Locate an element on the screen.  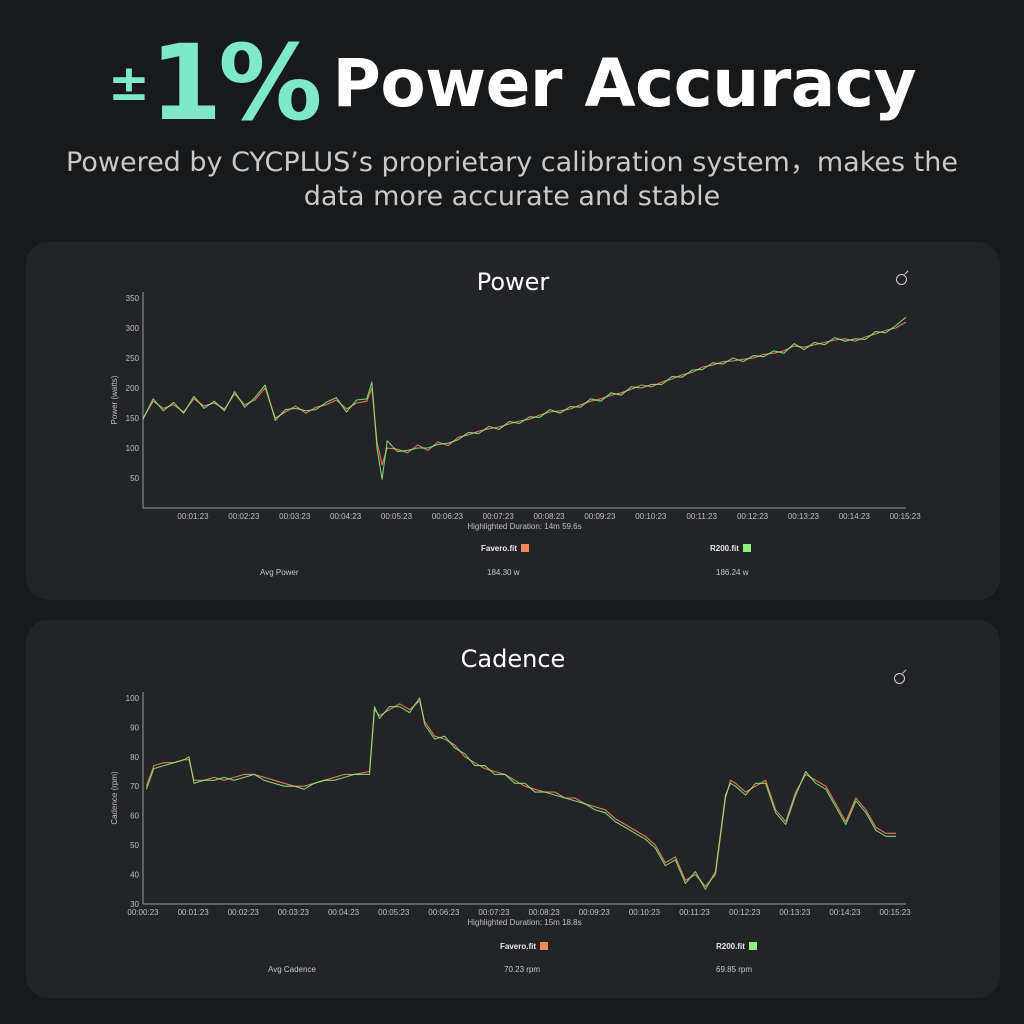
avg-power-favero: 184.30 w is located at coordinates (503, 572).